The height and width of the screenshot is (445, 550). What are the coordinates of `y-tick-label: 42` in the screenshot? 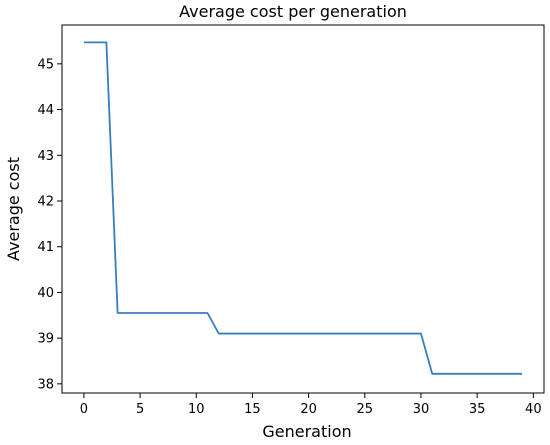 It's located at (45, 202).